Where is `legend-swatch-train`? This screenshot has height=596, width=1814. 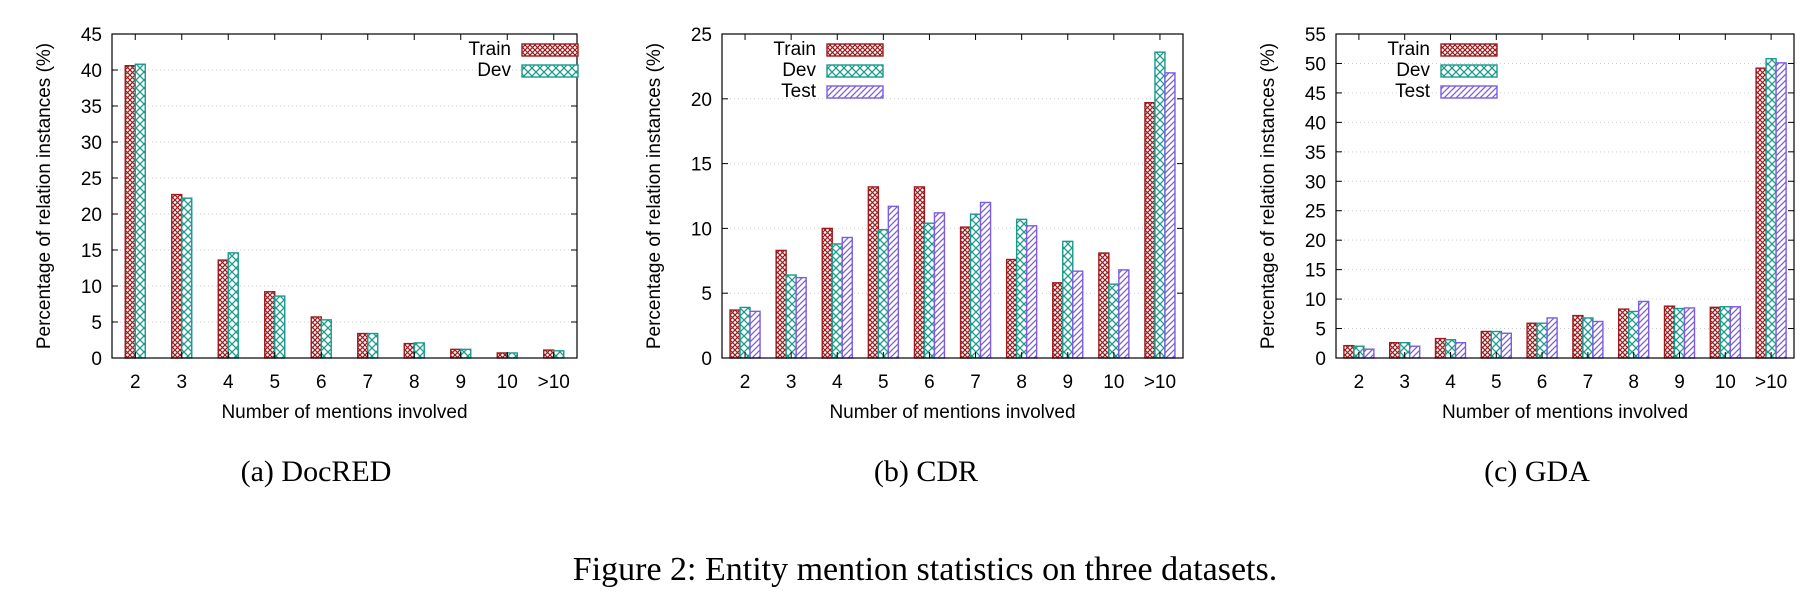
legend-swatch-train is located at coordinates (550, 50).